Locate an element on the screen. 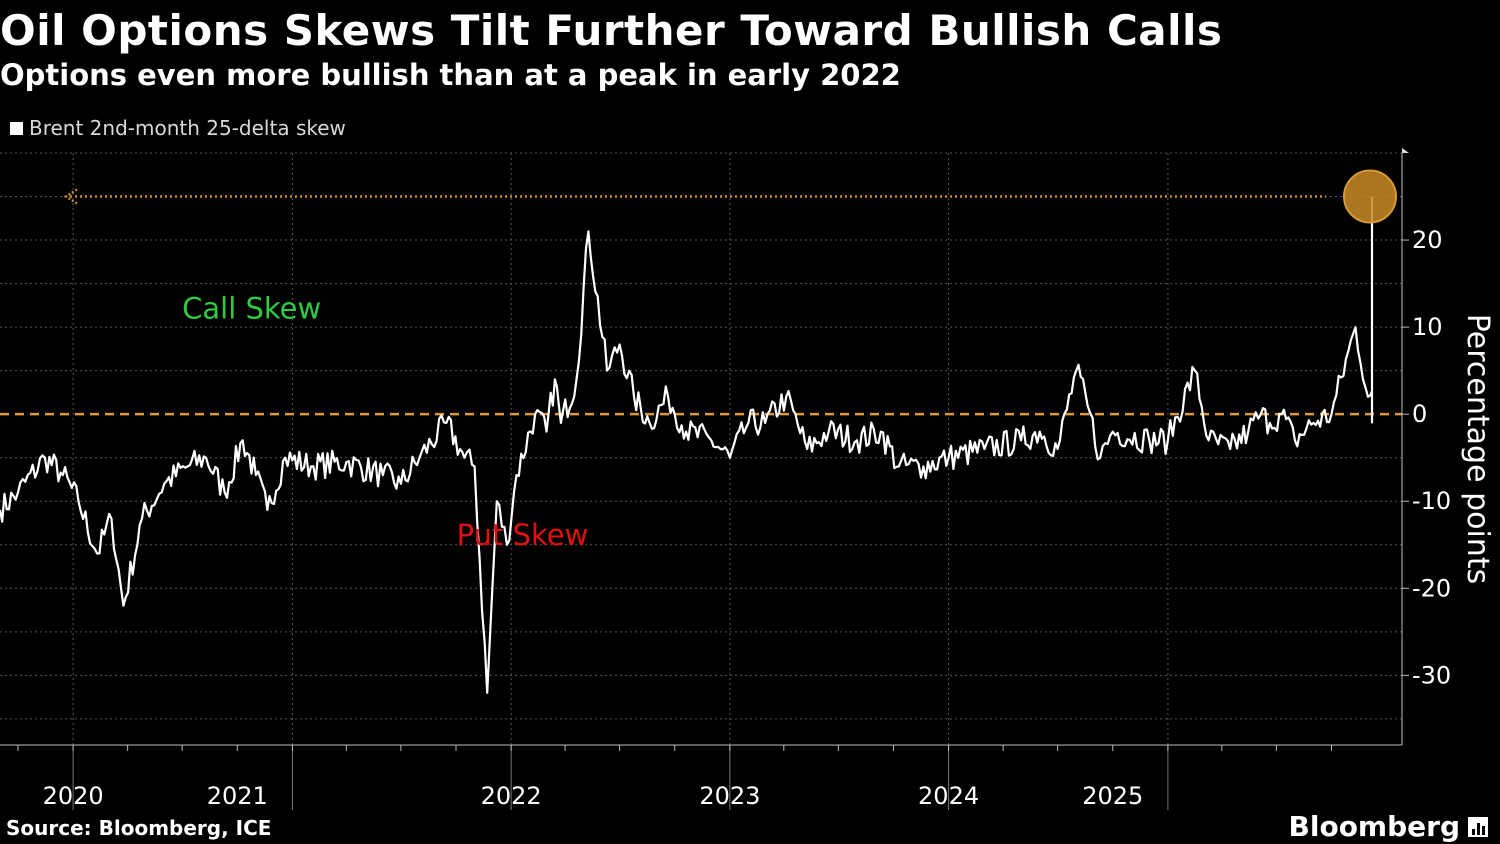  brand-logo: Bloomberg is located at coordinates (1388, 826).